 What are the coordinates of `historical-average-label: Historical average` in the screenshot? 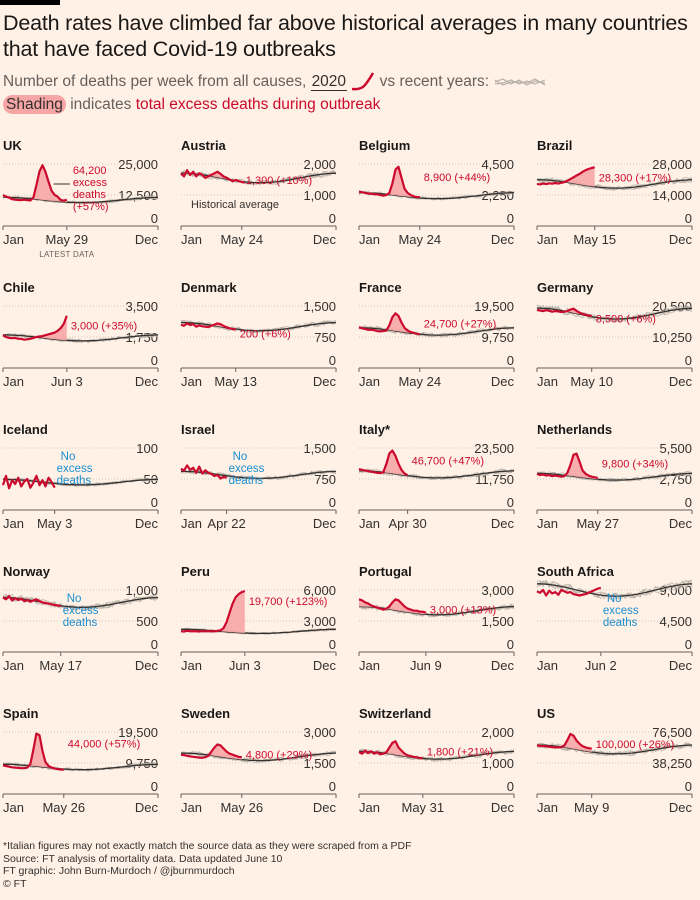 It's located at (235, 205).